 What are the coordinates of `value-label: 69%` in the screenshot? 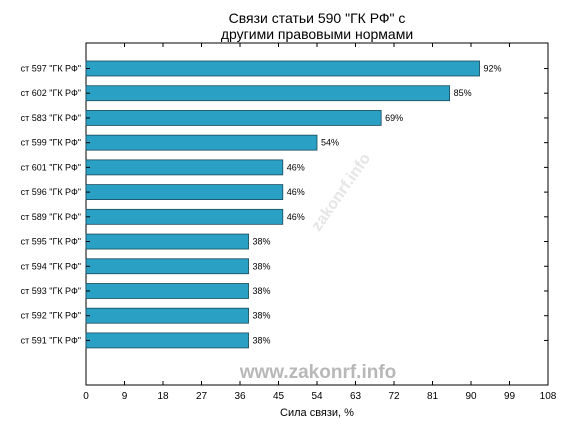 It's located at (394, 118).